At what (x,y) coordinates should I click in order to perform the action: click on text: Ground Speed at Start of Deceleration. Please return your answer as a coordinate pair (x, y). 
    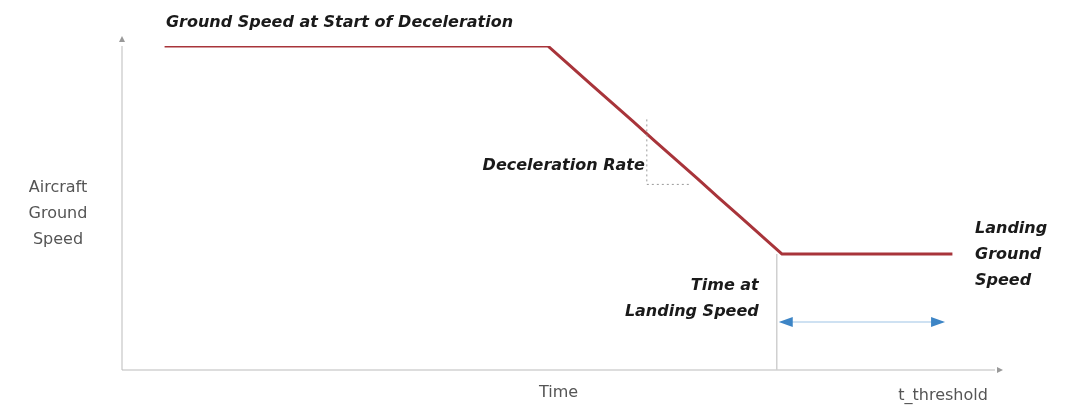
    Looking at the image, I should click on (339, 21).